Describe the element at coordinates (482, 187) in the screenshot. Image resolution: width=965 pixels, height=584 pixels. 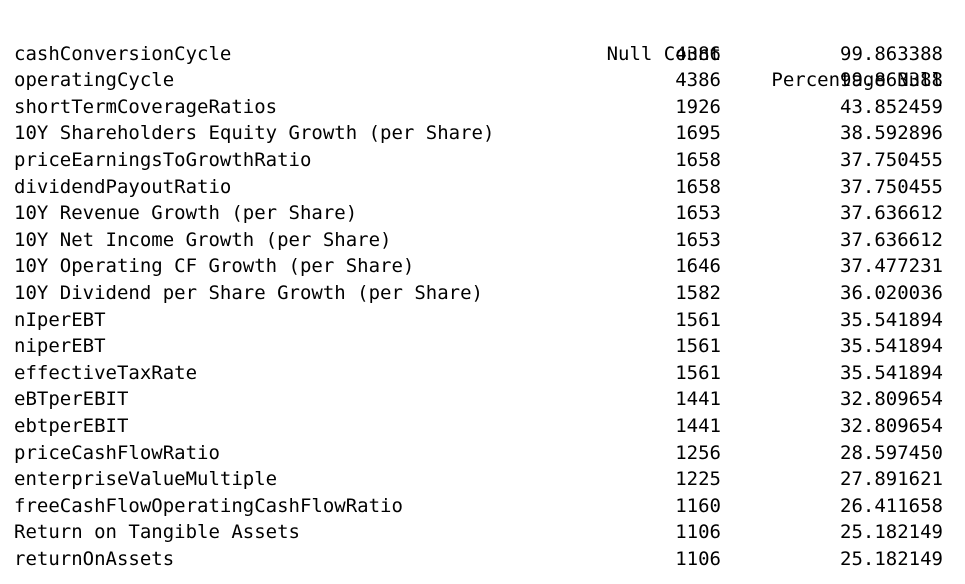
I see `table-row: dividendPayoutRatio 1658 37.750455` at that location.